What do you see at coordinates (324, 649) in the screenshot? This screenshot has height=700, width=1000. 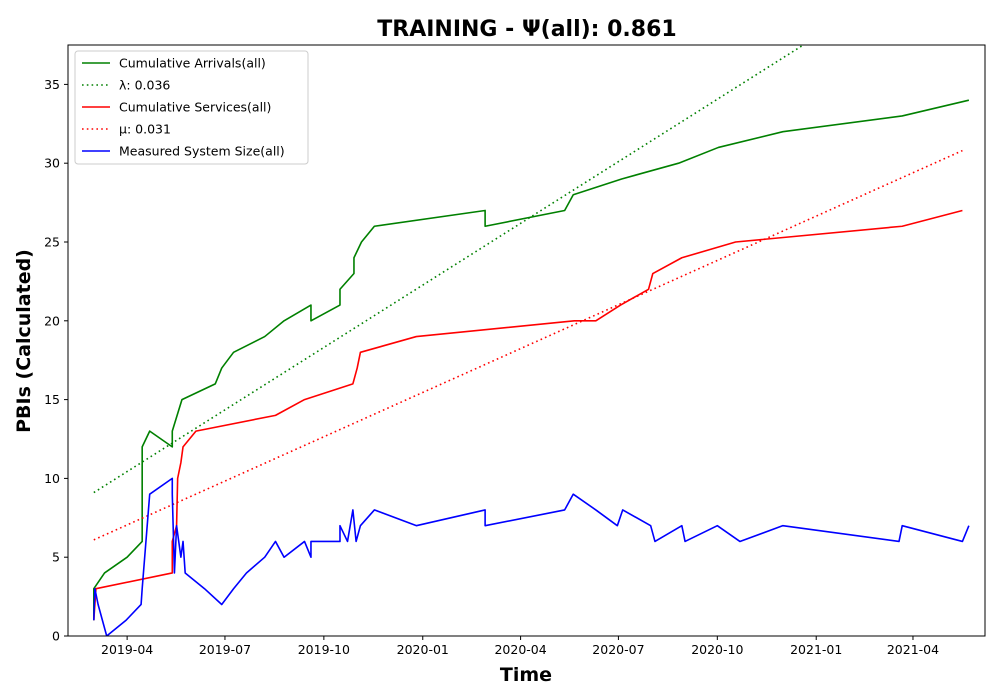 I see `x-tick-label-2: 2019-10` at bounding box center [324, 649].